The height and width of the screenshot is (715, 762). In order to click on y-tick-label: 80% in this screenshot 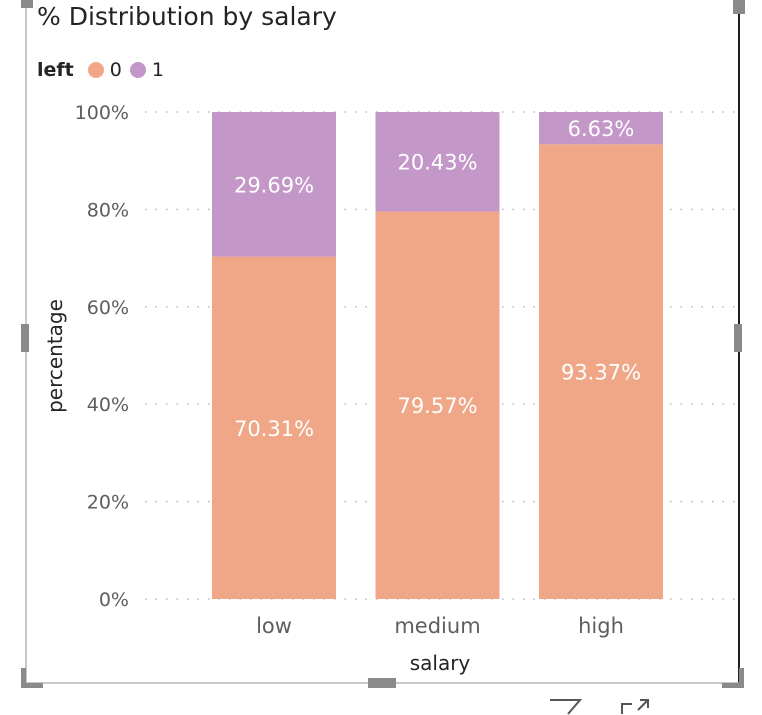, I will do `click(108, 210)`.